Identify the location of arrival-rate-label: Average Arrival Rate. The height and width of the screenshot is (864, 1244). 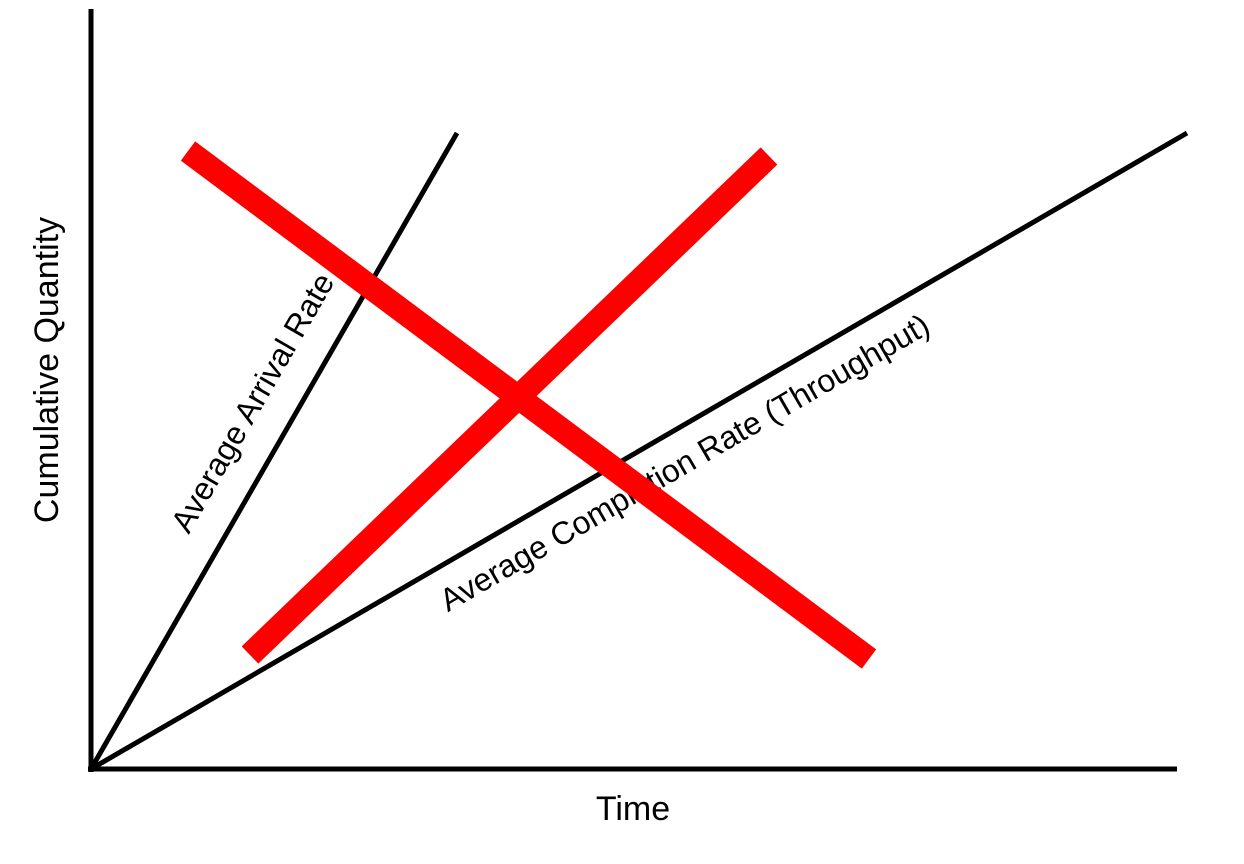
(253, 403).